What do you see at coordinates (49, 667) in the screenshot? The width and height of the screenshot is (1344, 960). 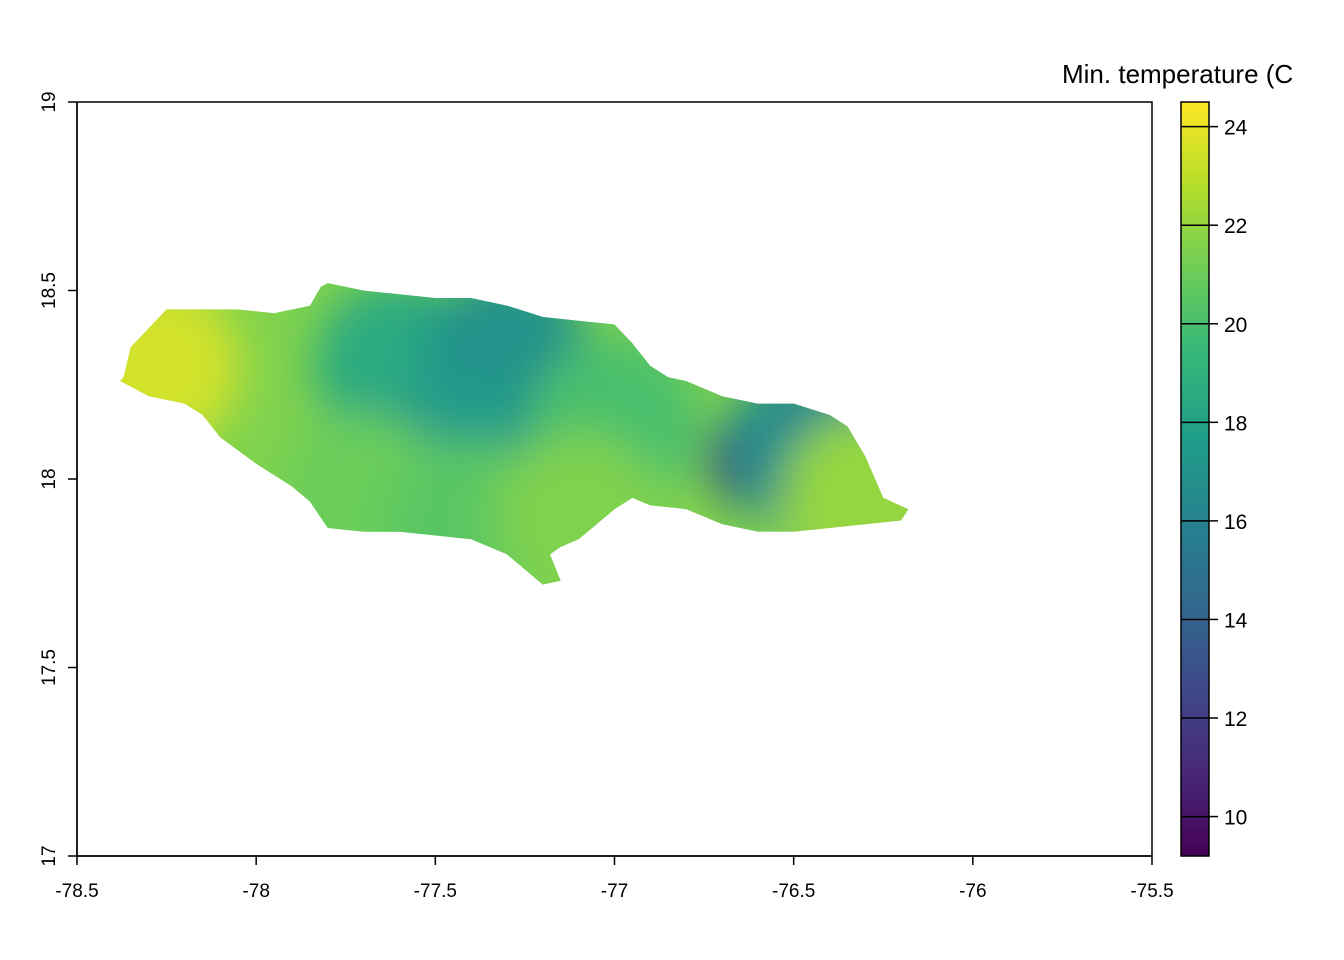 I see `y-tick-label: 17.5` at bounding box center [49, 667].